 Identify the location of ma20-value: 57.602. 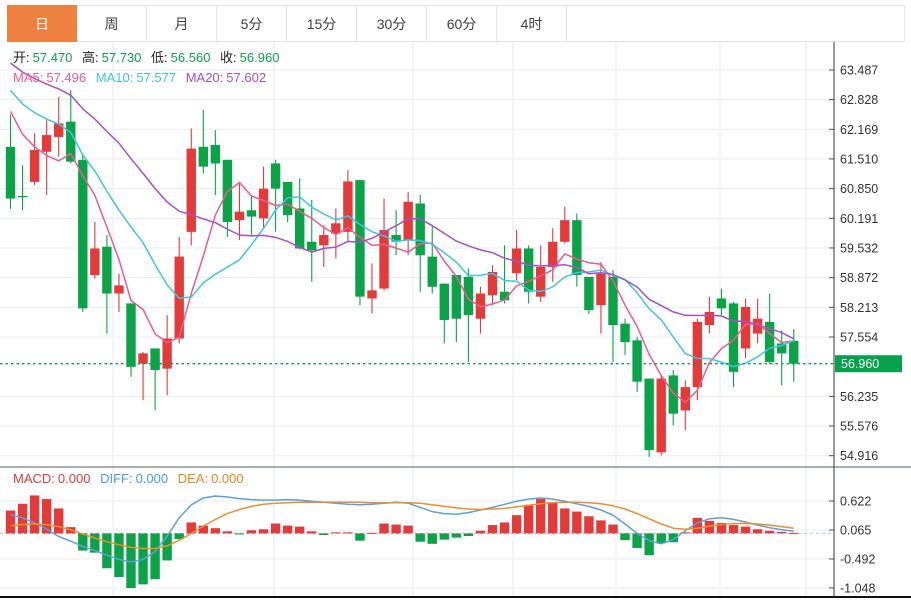
(246, 77).